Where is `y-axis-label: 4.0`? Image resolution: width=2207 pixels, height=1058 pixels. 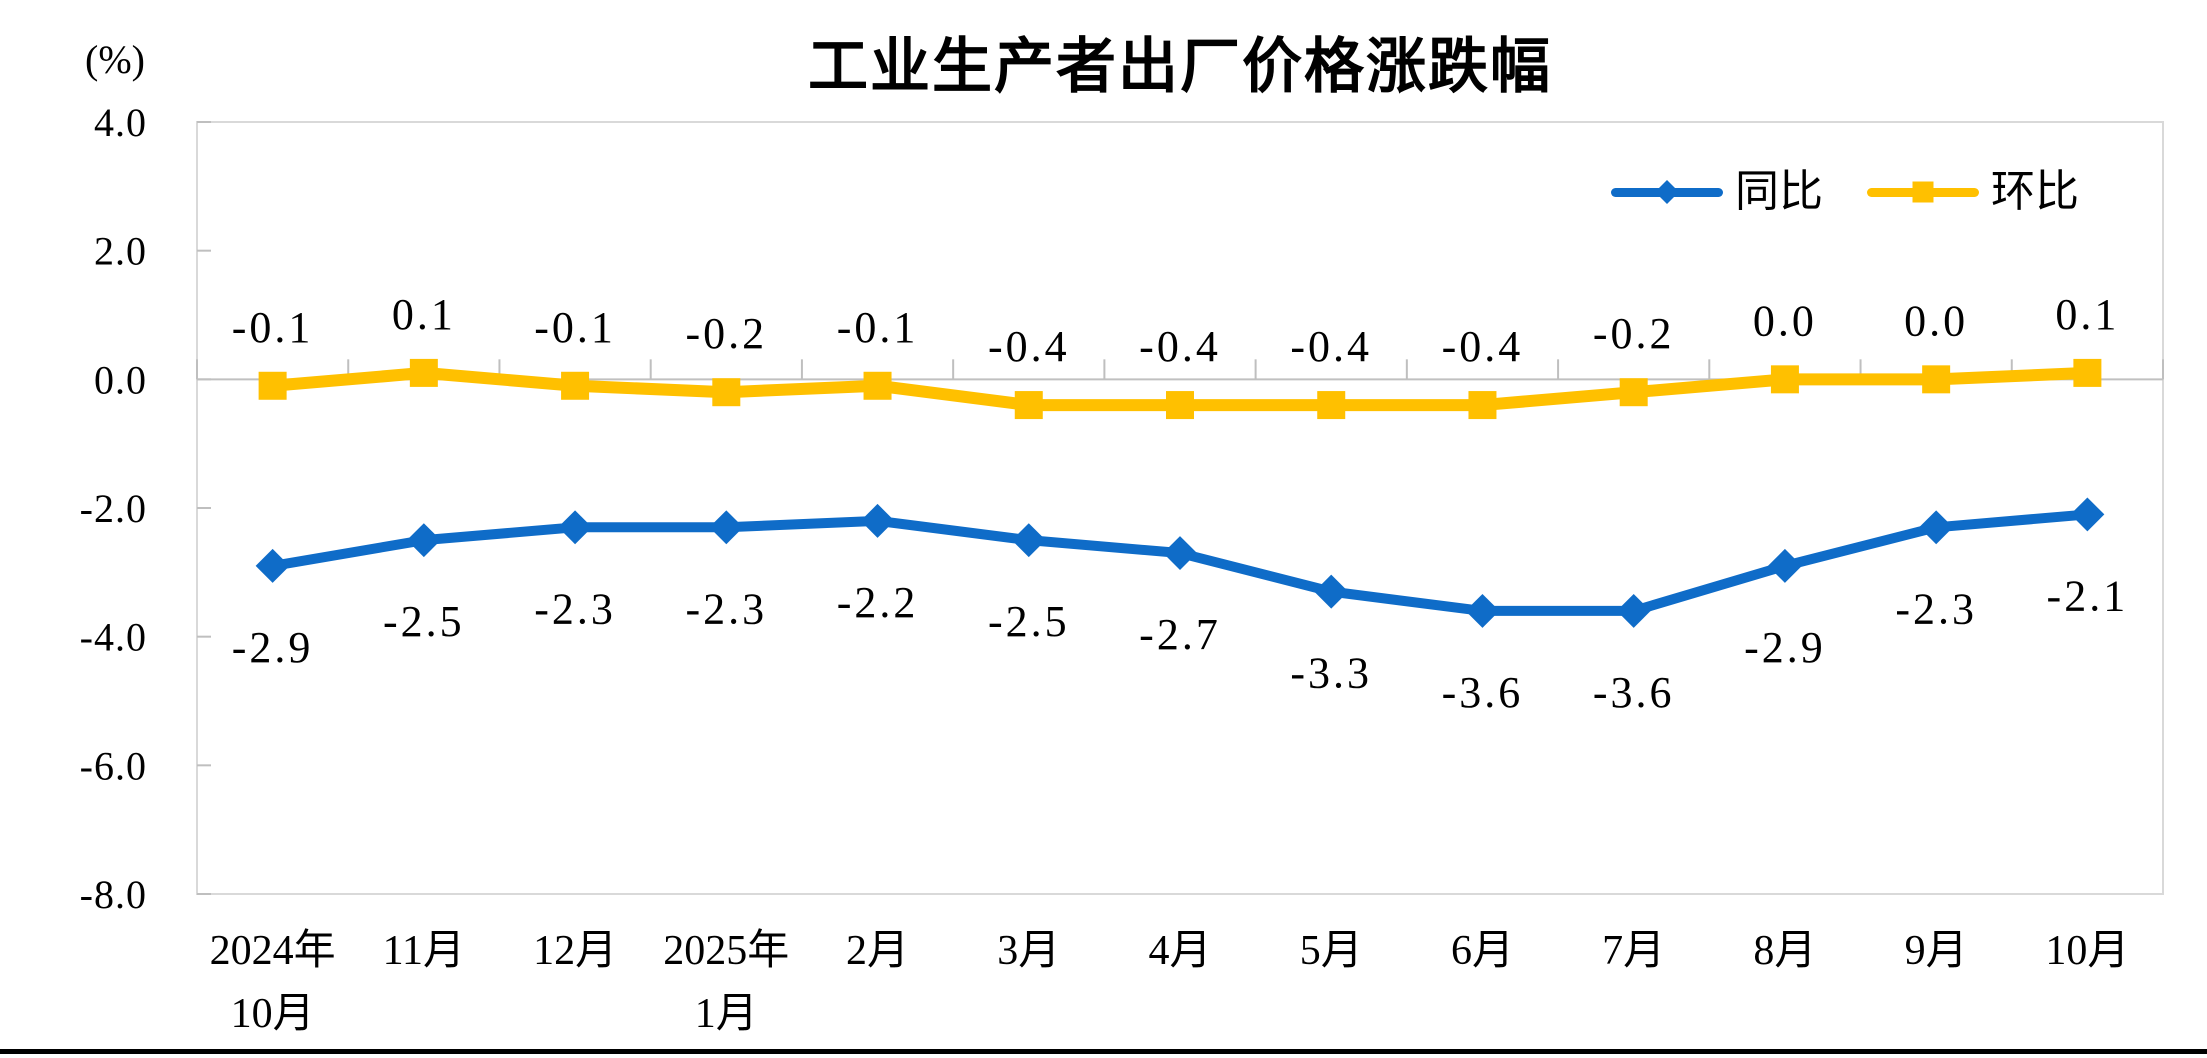 y-axis-label: 4.0 is located at coordinates (120, 122).